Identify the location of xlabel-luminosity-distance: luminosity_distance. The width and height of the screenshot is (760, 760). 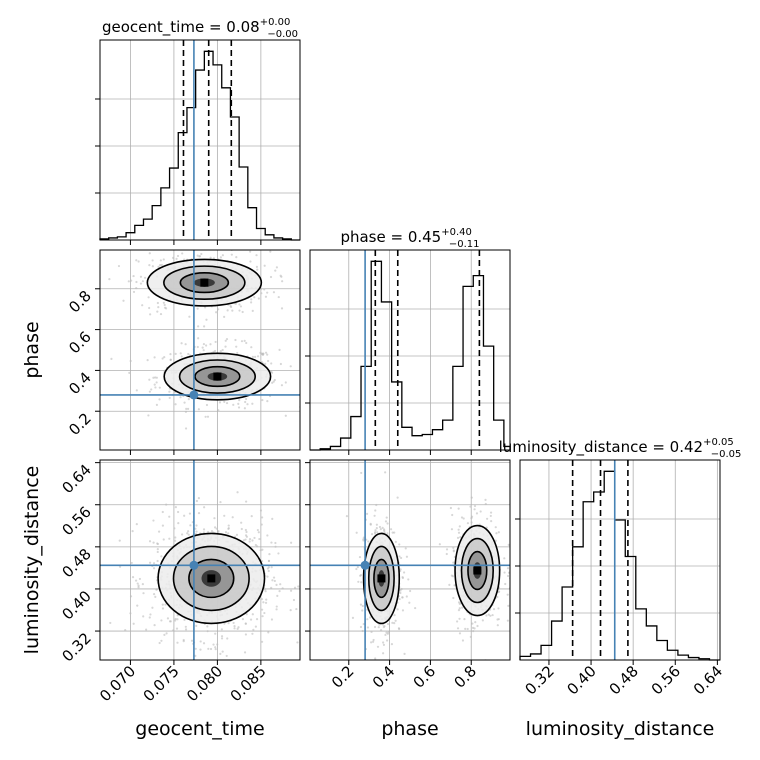
(620, 729).